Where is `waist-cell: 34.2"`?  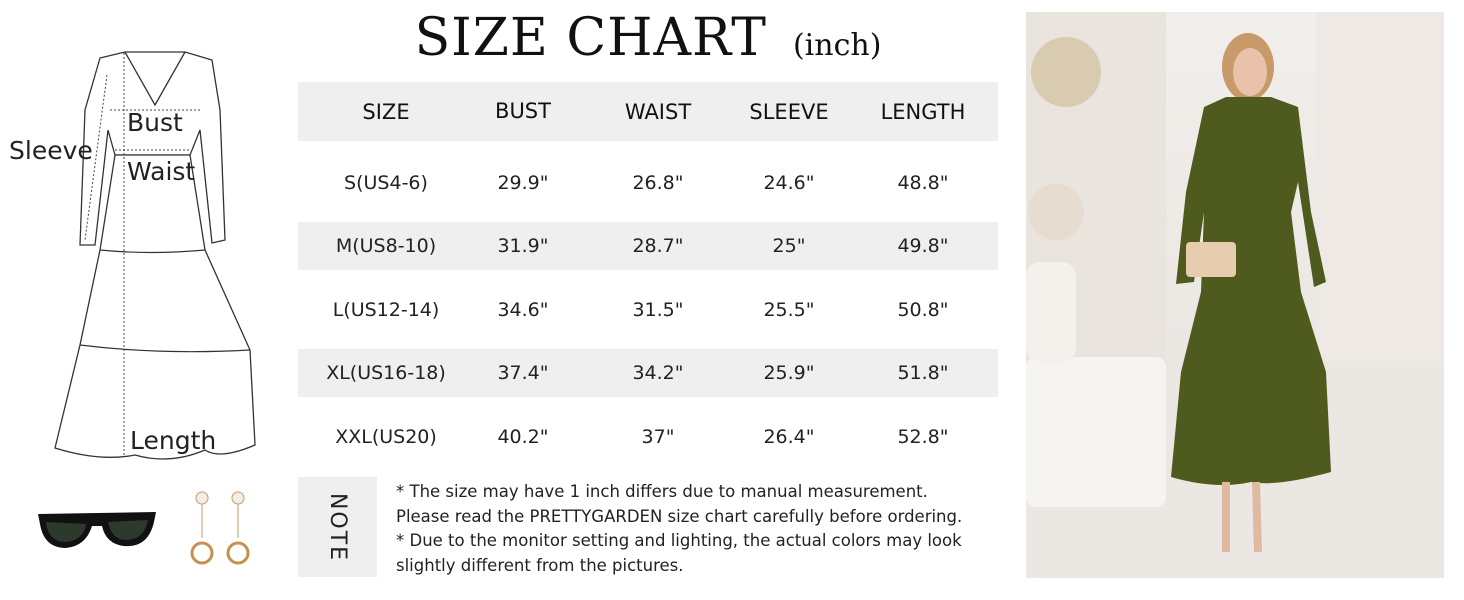 waist-cell: 34.2" is located at coordinates (658, 373).